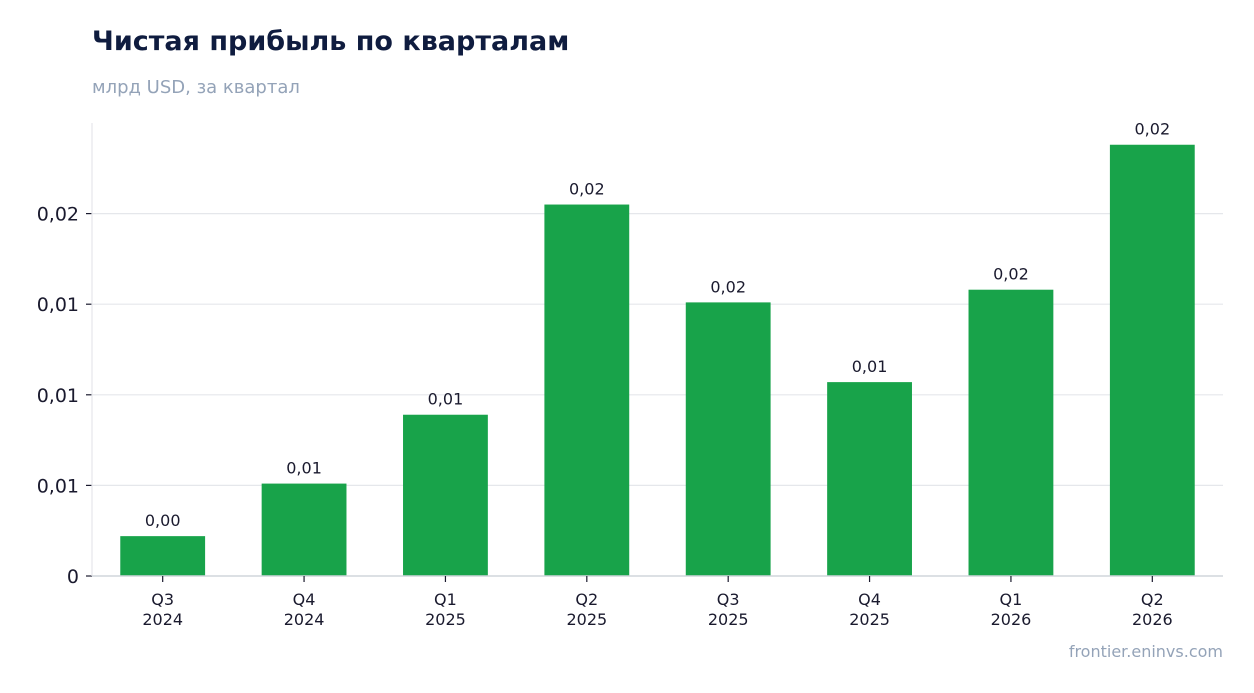 The image size is (1254, 693). I want to click on data-label: 0,00, so click(163, 520).